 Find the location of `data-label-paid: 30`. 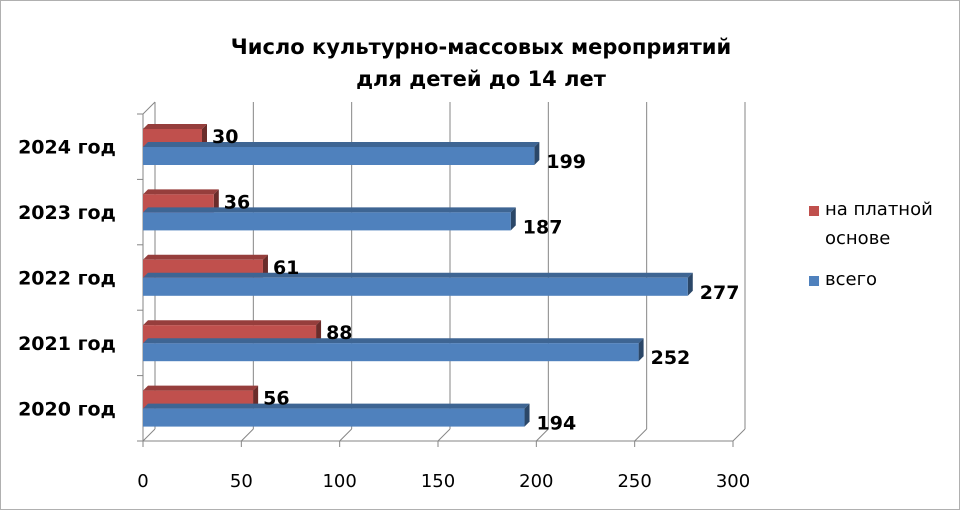

data-label-paid: 30 is located at coordinates (225, 137).